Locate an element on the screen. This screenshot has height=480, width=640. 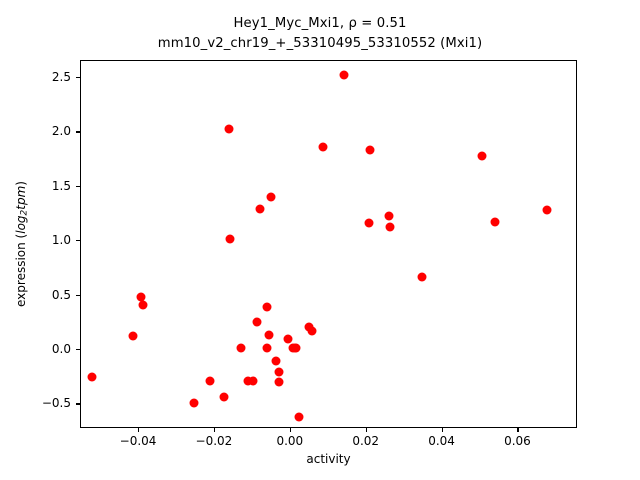
y-axis-label-prefix: expression ( is located at coordinates (21, 270).